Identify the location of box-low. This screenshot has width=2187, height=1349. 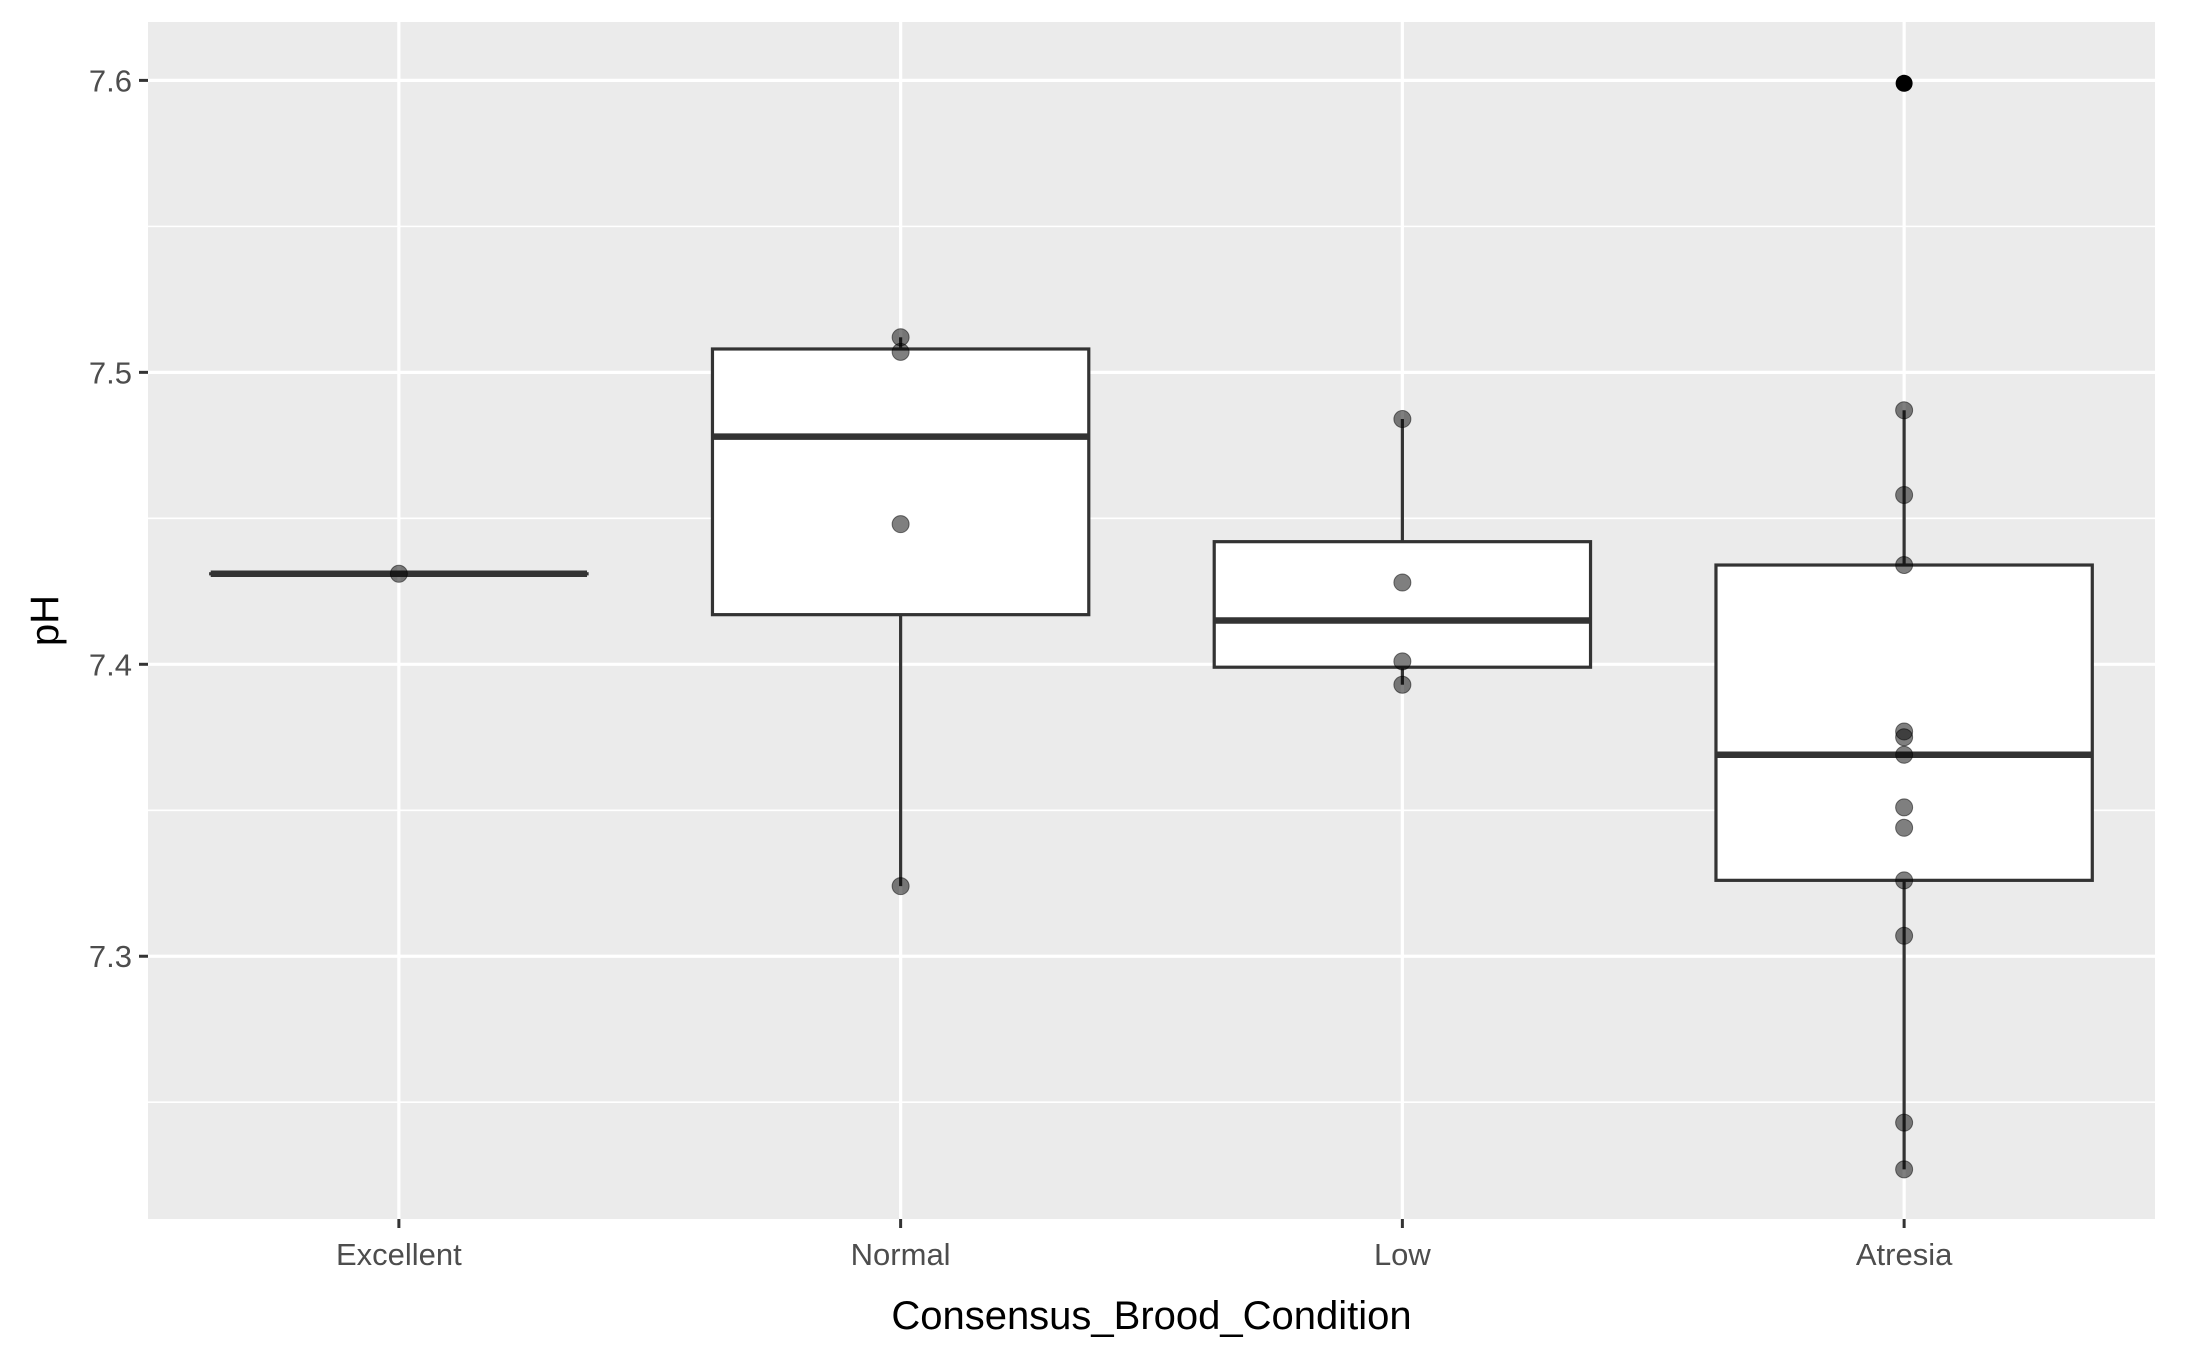
(1402, 552).